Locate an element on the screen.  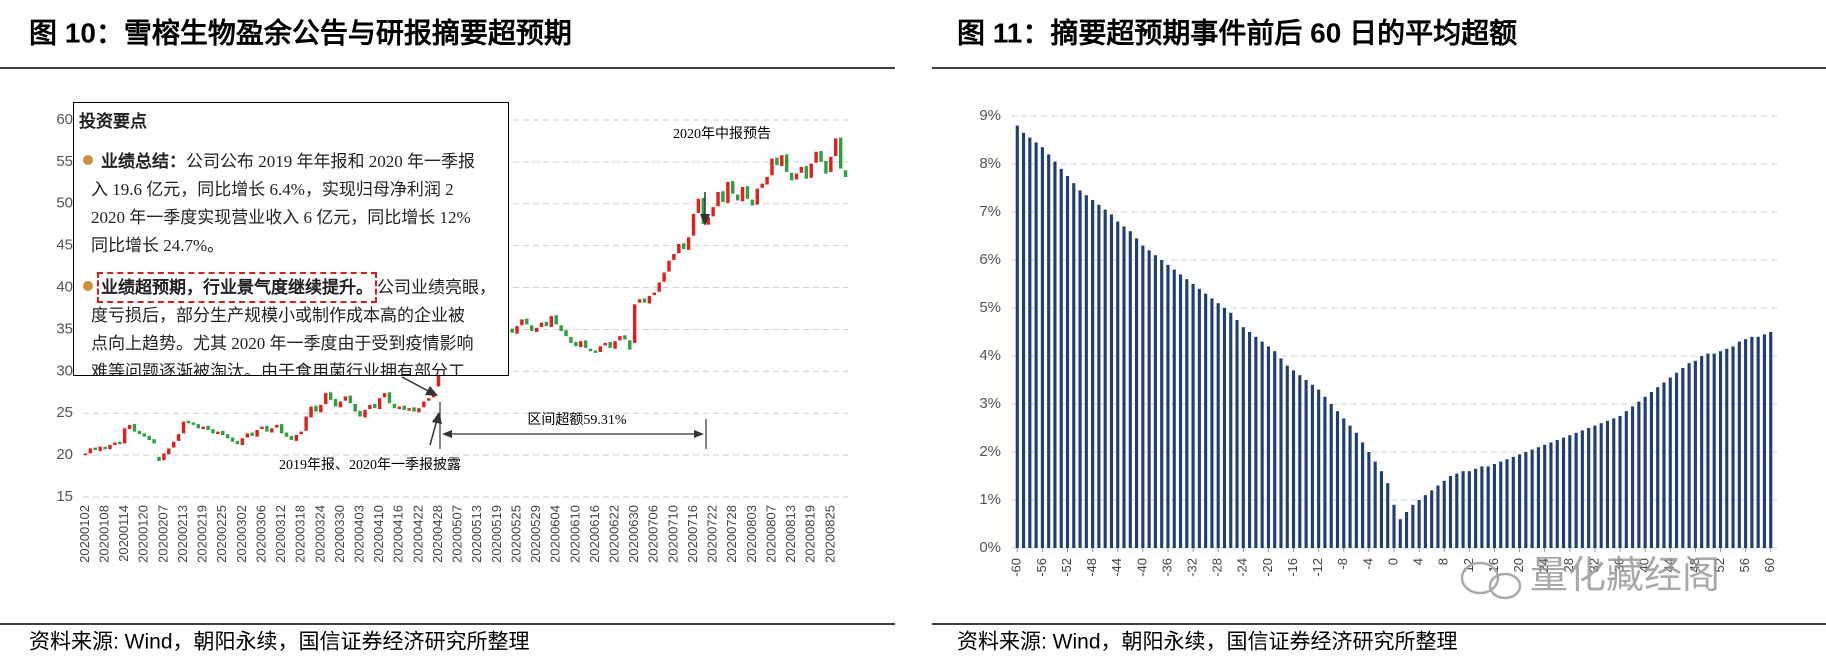
x-tick-label: 20200318 is located at coordinates (300, 534).